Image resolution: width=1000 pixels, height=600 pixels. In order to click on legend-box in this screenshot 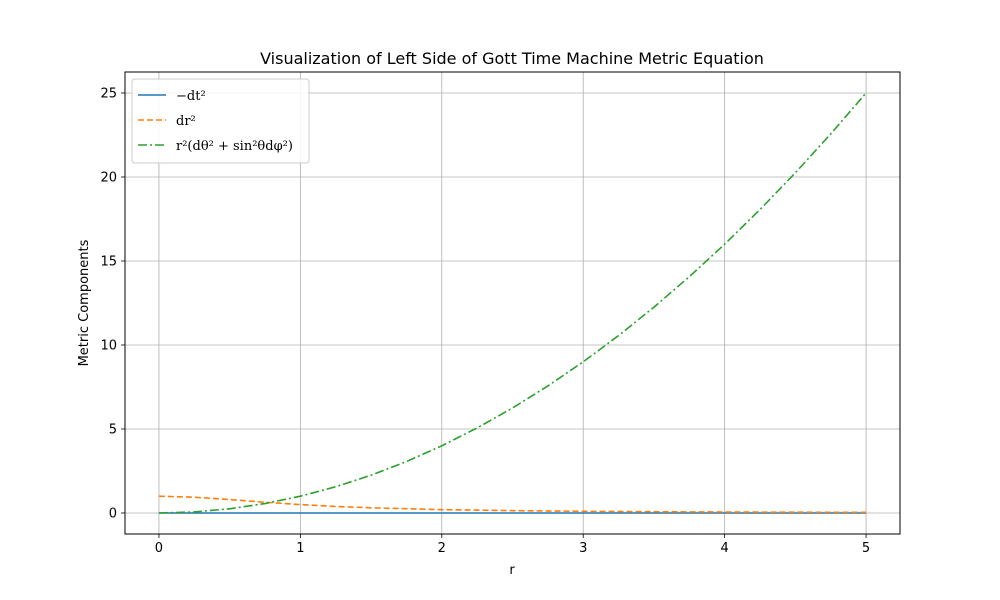, I will do `click(220, 121)`.